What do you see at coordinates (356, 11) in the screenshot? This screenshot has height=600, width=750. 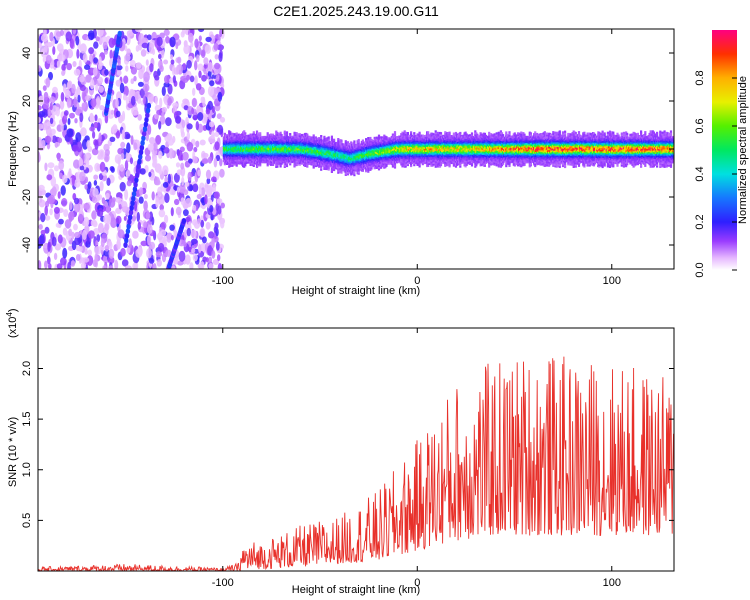 I see `figure-title: C2E1.2025.243.19.00.G11` at bounding box center [356, 11].